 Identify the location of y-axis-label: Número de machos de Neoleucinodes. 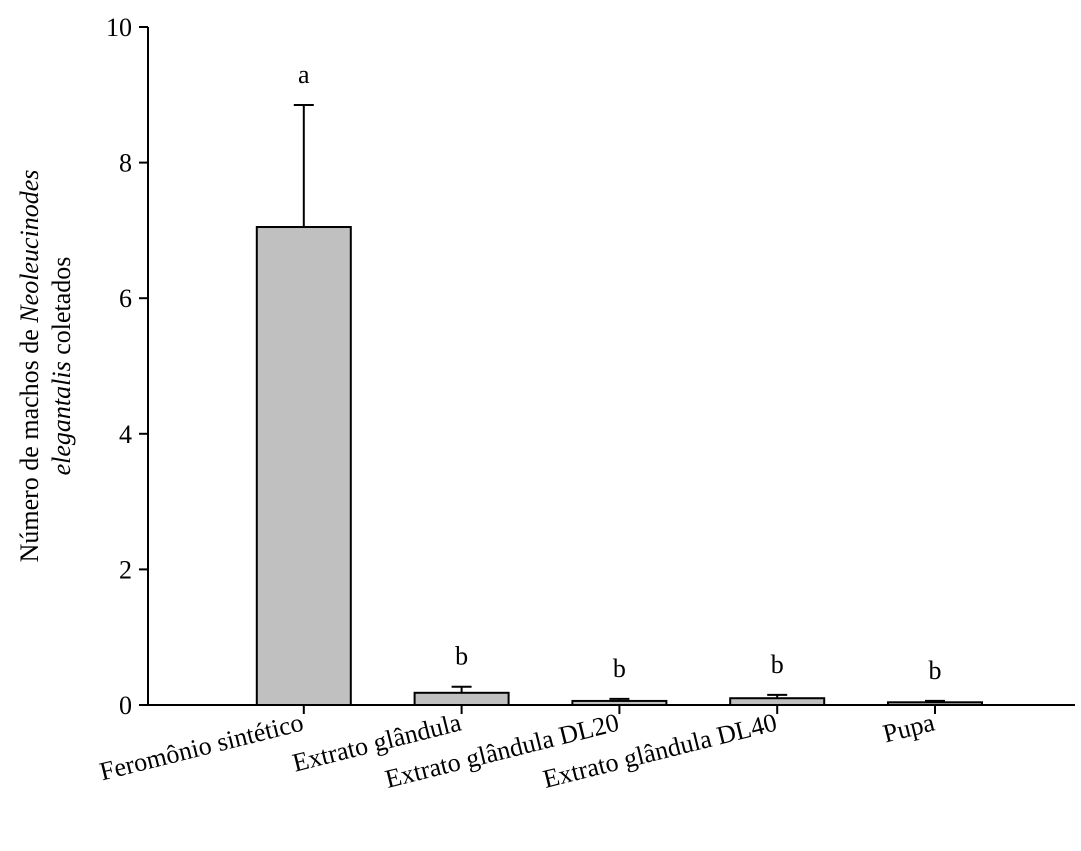
(29, 366).